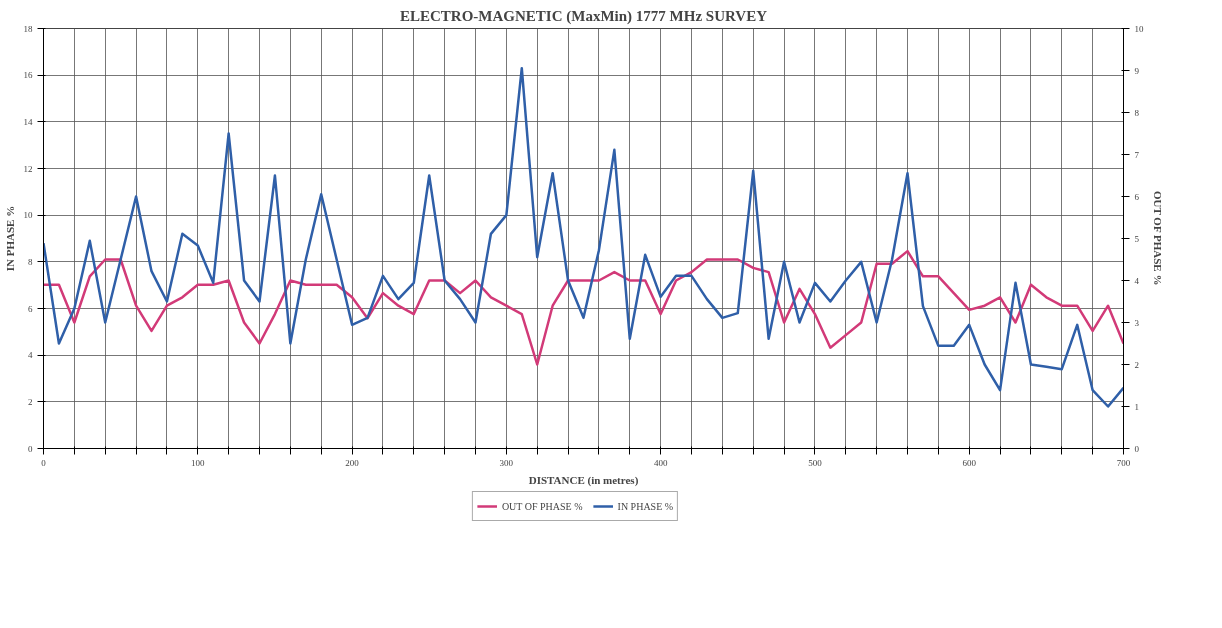 This screenshot has height=628, width=1222. Describe the element at coordinates (583, 480) in the screenshot. I see `x-axis-title: DISTANCE (in metres)` at that location.